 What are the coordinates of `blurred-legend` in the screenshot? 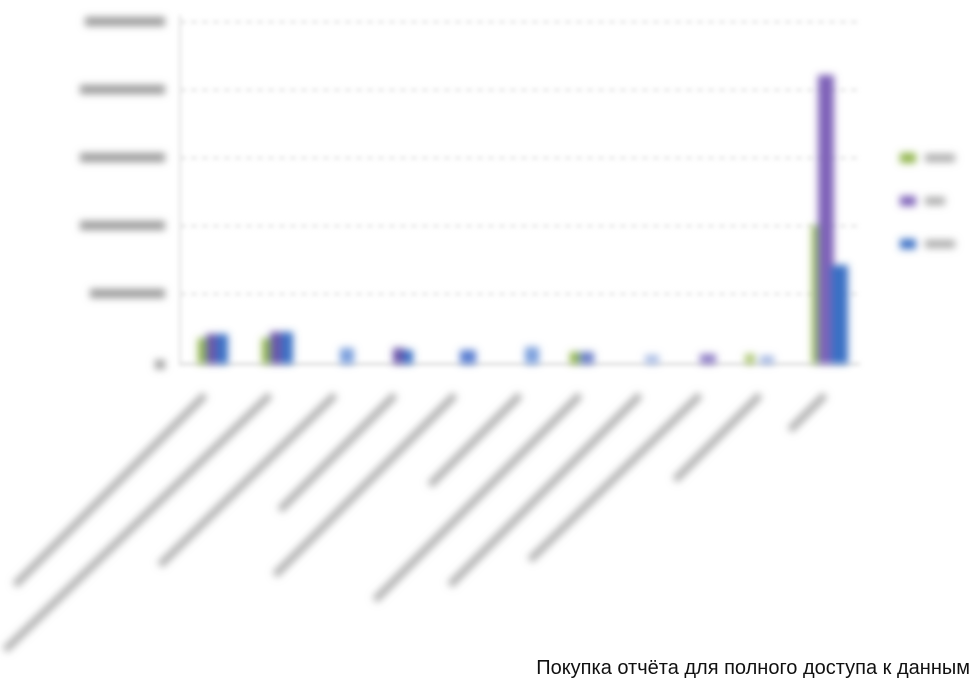 It's located at (927, 201).